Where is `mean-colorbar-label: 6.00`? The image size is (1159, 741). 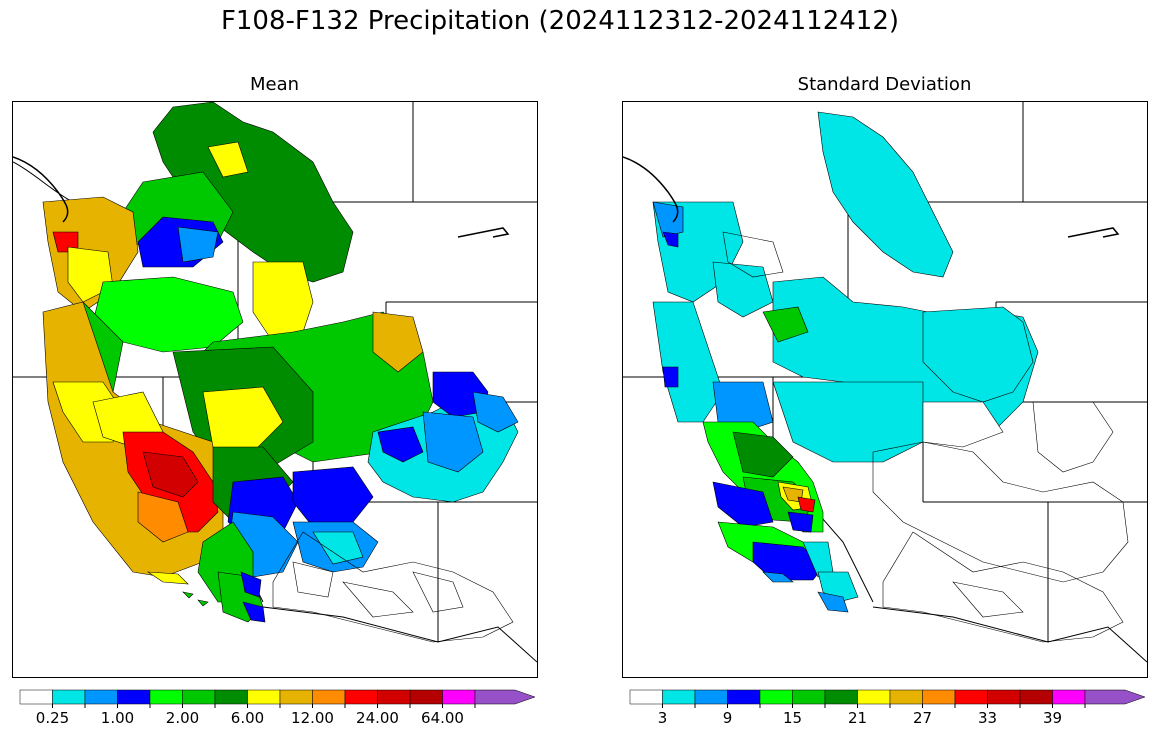 mean-colorbar-label: 6.00 is located at coordinates (247, 718).